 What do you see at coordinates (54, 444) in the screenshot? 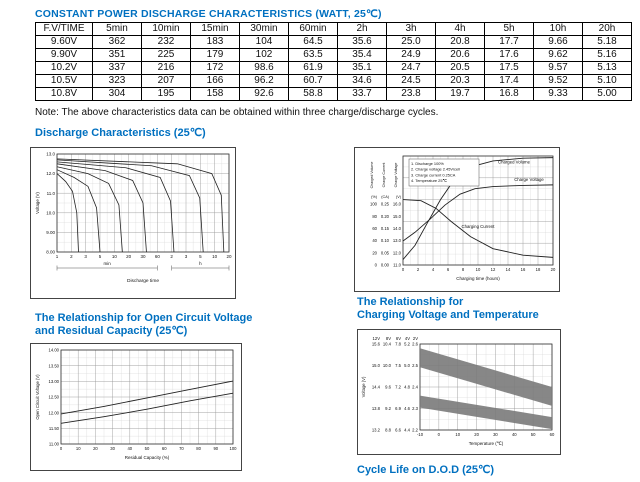
I see `y-tick-label: 11.00` at bounding box center [54, 444].